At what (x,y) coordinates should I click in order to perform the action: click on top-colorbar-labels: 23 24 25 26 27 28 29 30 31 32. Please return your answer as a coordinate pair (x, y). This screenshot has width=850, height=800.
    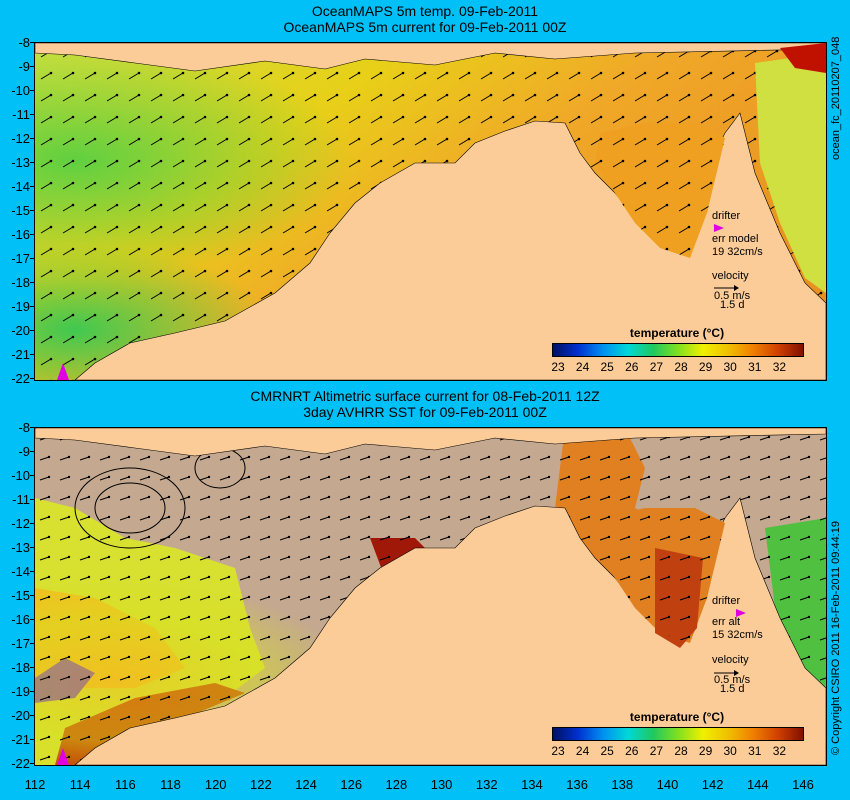
    Looking at the image, I should click on (681, 367).